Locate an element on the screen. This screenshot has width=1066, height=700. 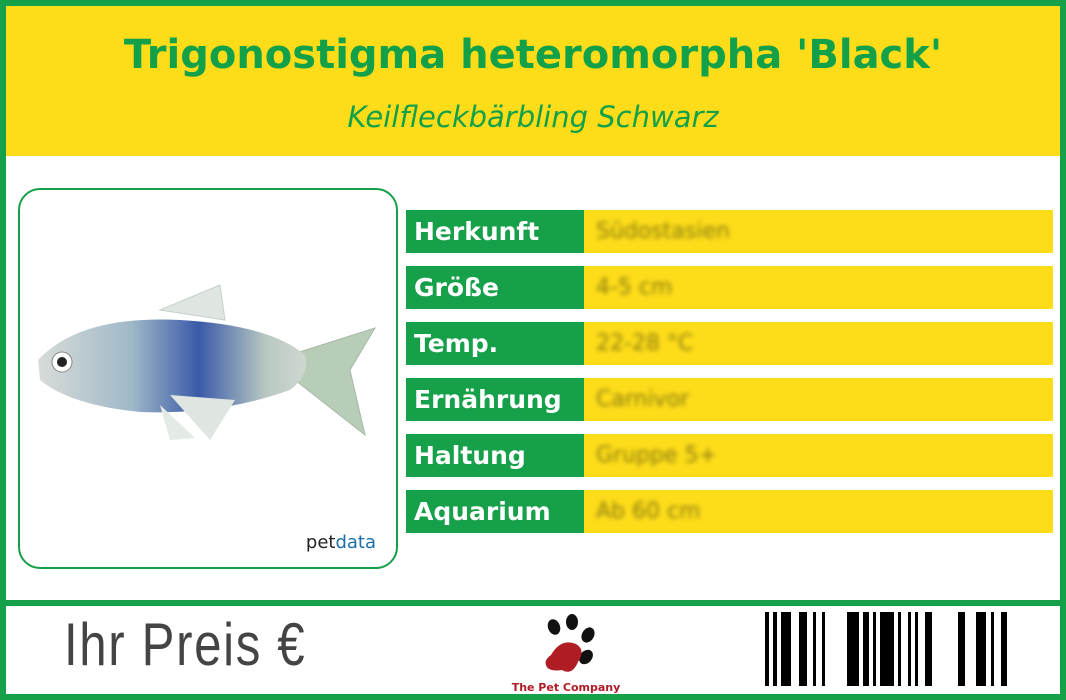
fact-value: 22-28 °C is located at coordinates (645, 343).